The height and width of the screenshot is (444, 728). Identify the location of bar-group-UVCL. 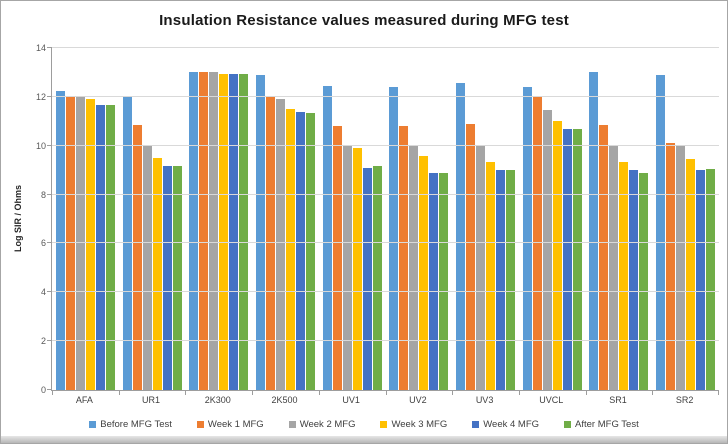
(552, 219).